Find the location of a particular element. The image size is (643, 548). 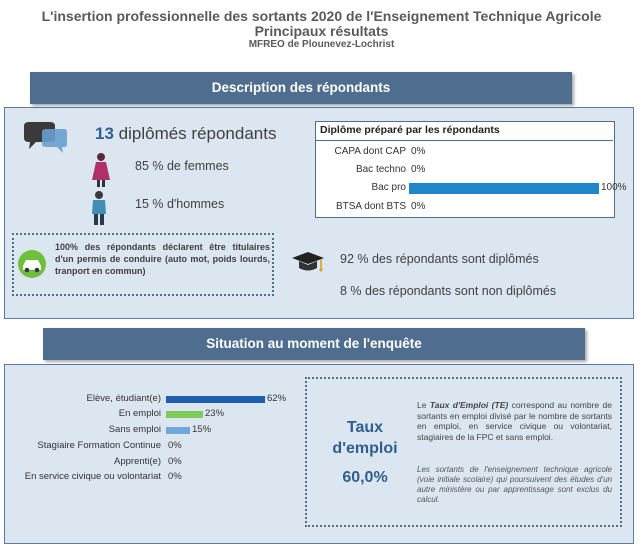

diploma-chart-value-label: 100% is located at coordinates (614, 187).